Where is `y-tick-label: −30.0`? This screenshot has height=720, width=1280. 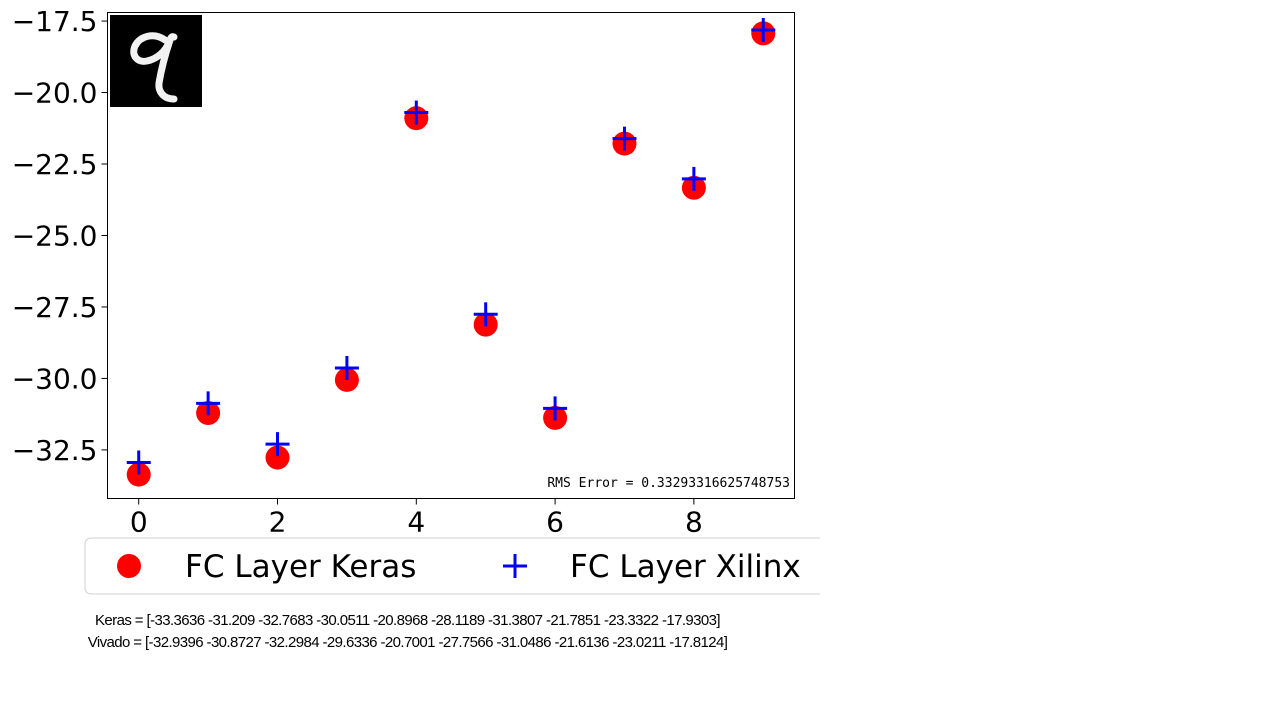
y-tick-label: −30.0 is located at coordinates (55, 378).